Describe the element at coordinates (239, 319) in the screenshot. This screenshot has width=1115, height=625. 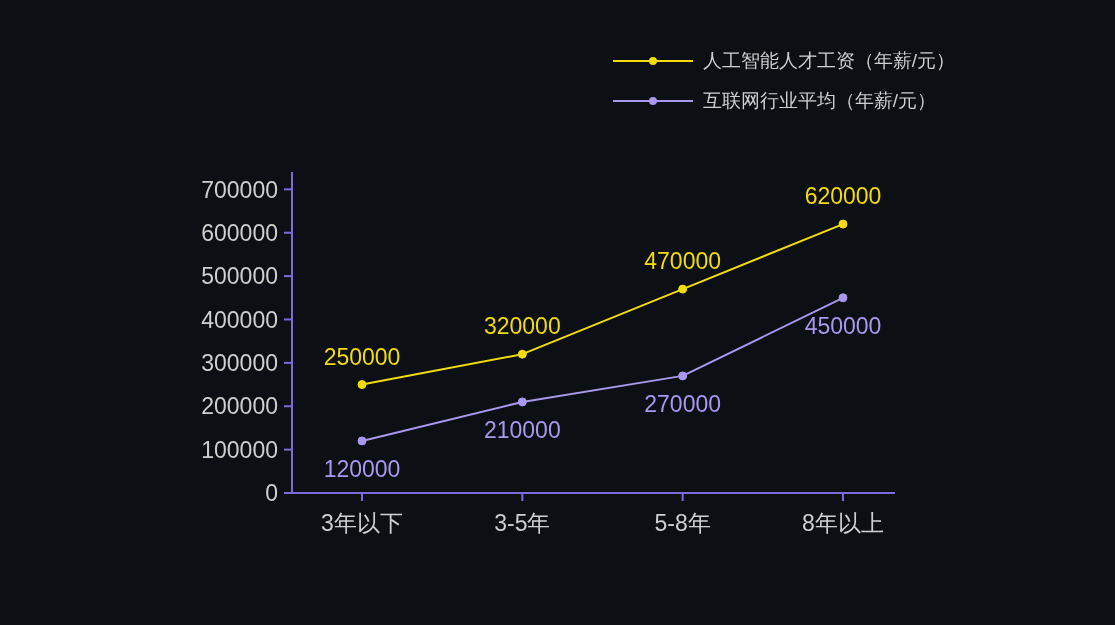
I see `y-tick-label: 400000` at that location.